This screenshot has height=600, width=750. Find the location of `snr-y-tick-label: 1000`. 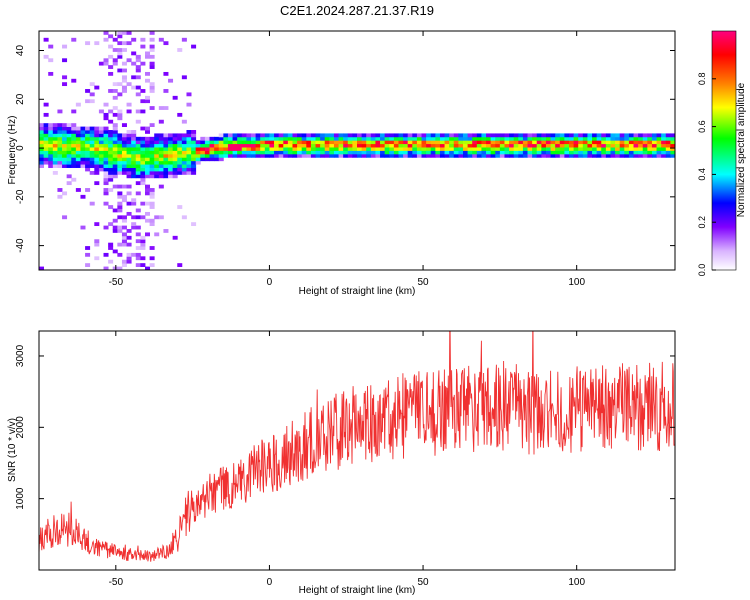

snr-y-tick-label: 1000 is located at coordinates (20, 498).